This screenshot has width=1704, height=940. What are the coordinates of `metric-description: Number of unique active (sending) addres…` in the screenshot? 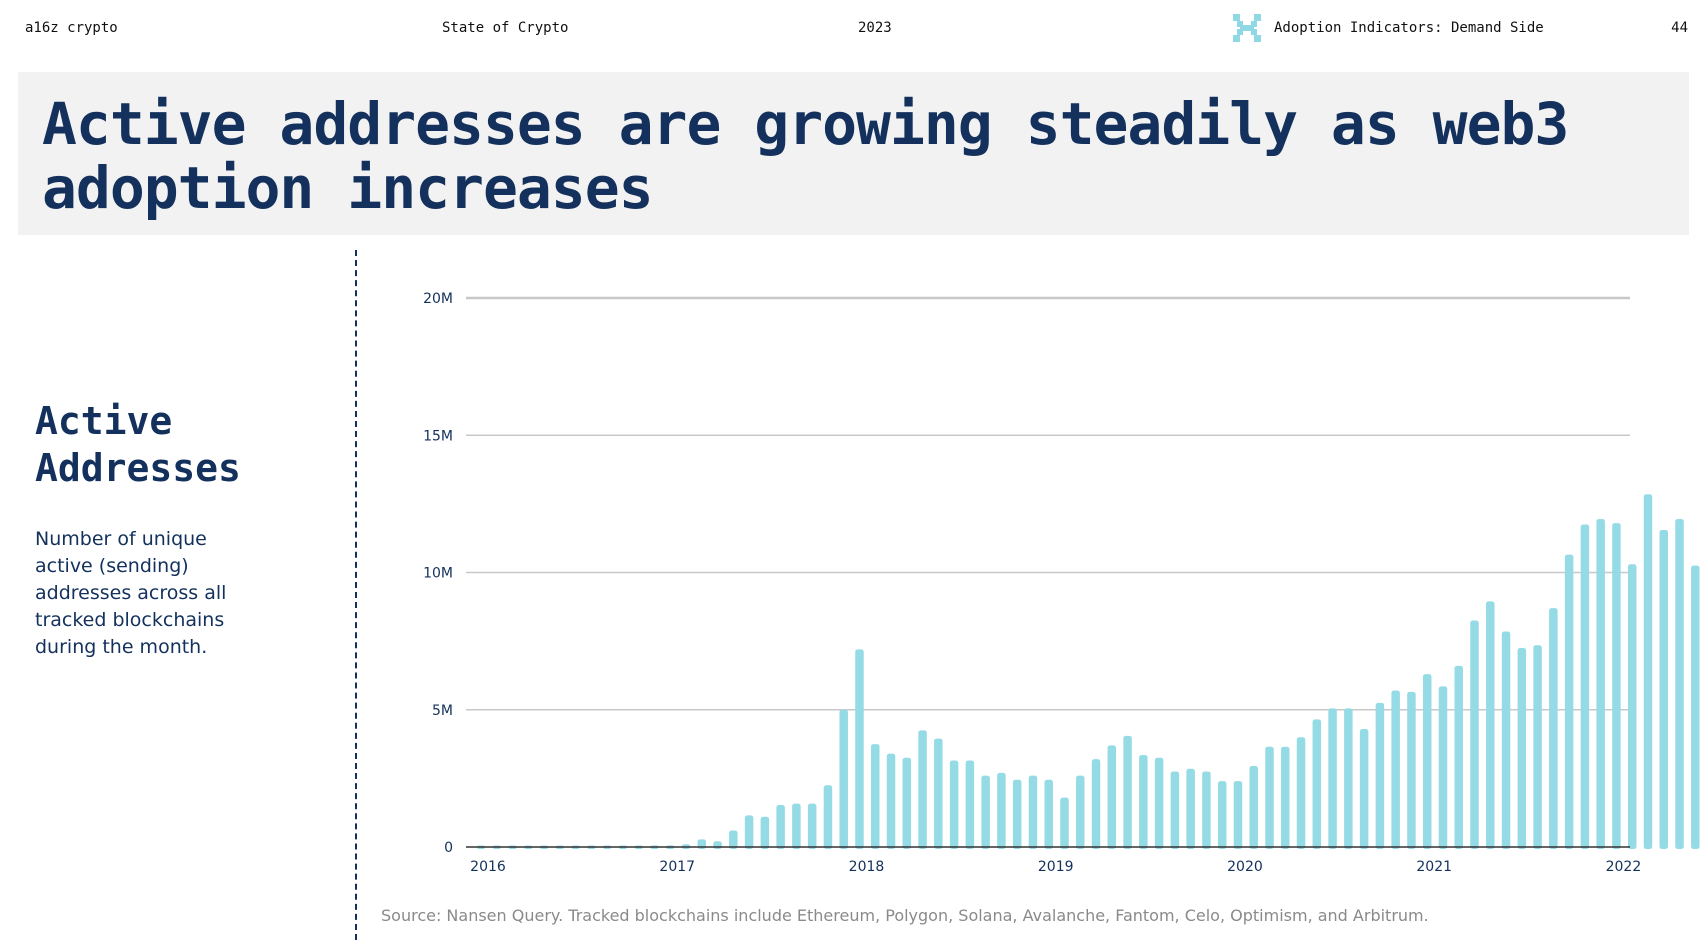 It's located at (131, 593).